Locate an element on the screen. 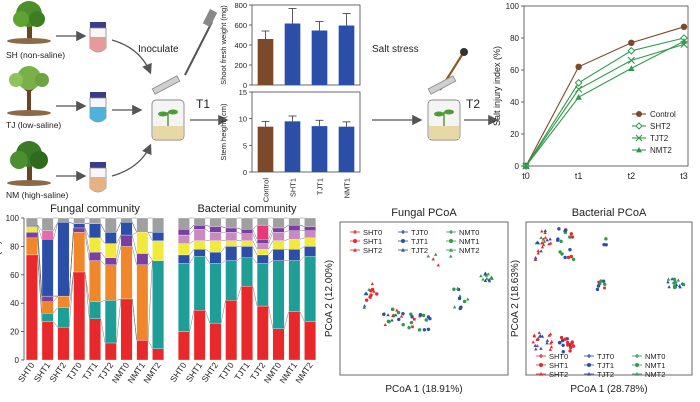  y-tick-label: 0 is located at coordinates (245, 85).